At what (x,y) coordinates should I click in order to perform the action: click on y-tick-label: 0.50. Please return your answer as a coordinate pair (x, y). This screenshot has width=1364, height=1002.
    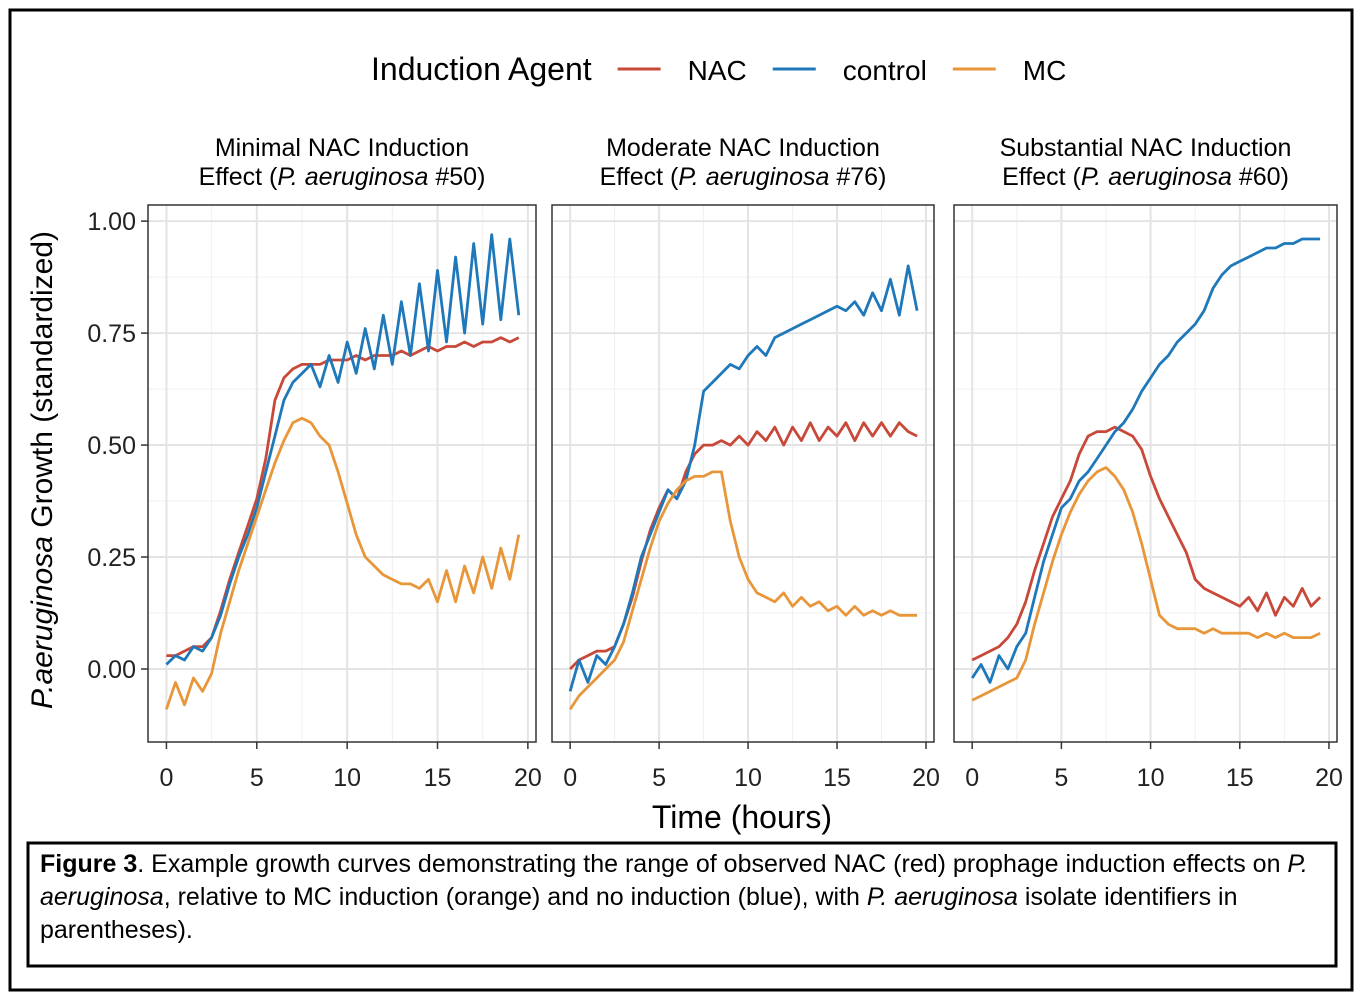
    Looking at the image, I should click on (111, 446).